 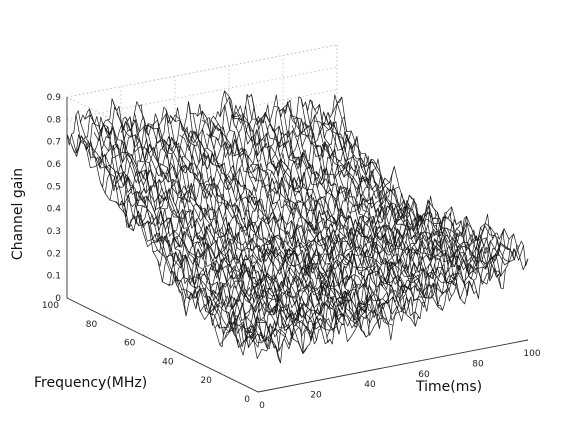 What do you see at coordinates (316, 396) in the screenshot?
I see `x-tick-label: 20` at bounding box center [316, 396].